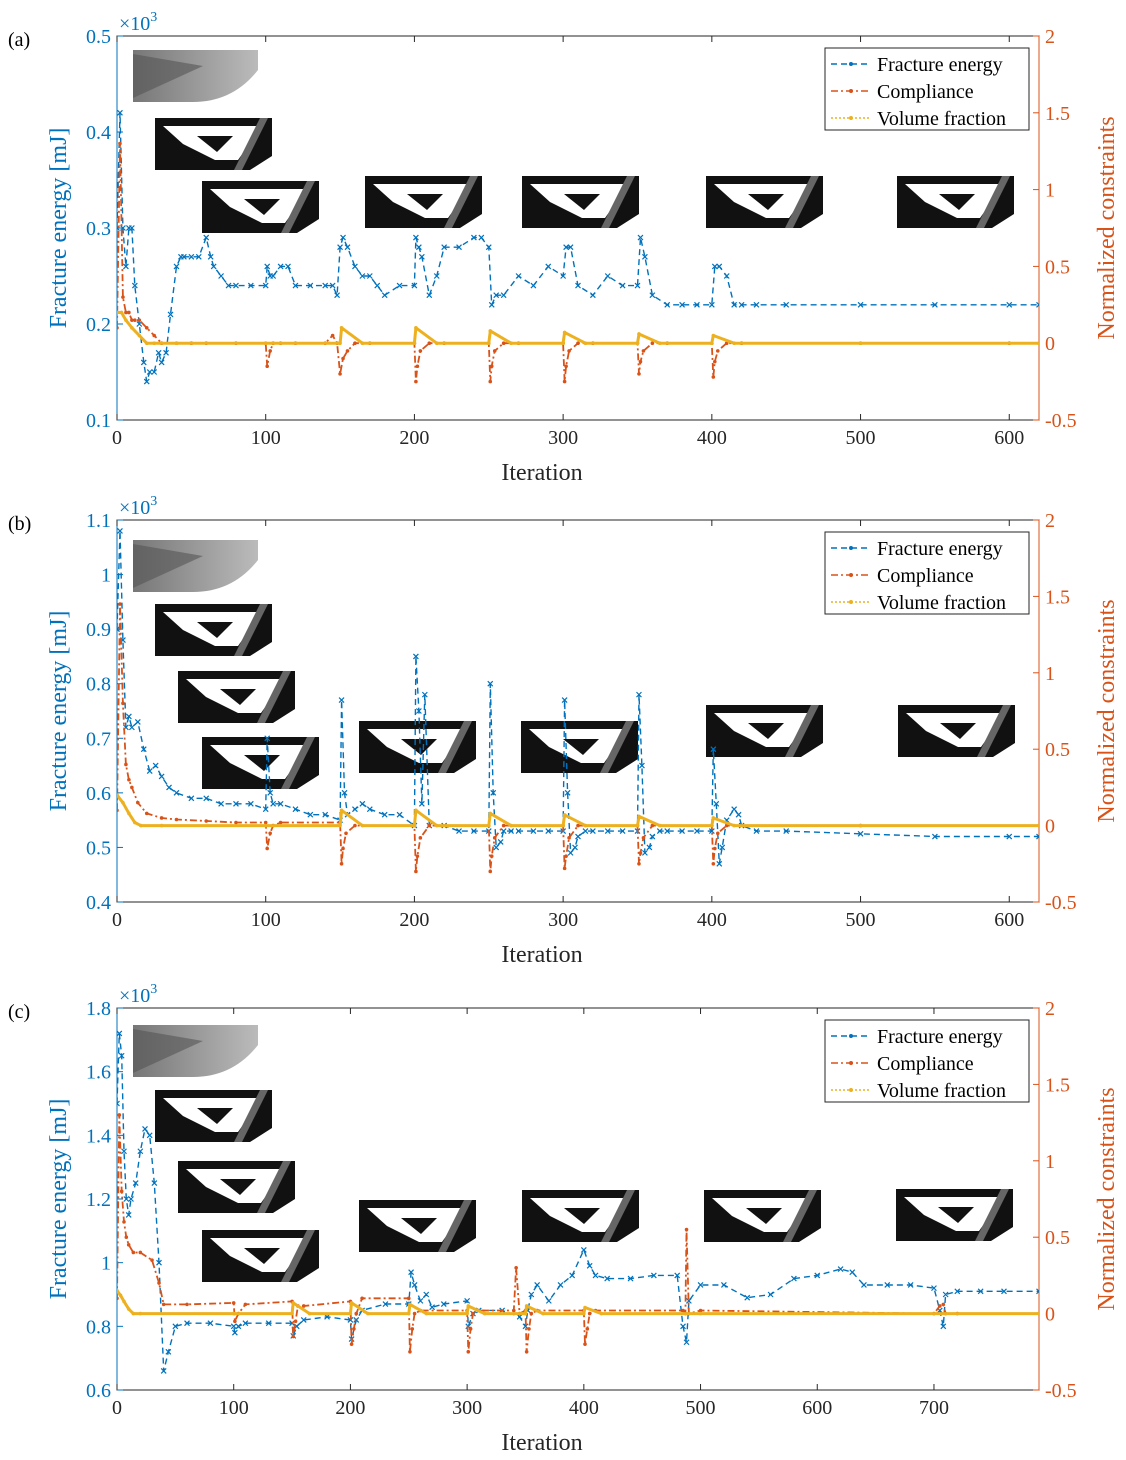 This screenshot has height=1460, width=1126. What do you see at coordinates (98, 1009) in the screenshot?
I see `y-left-tick-label: 1.8` at bounding box center [98, 1009].